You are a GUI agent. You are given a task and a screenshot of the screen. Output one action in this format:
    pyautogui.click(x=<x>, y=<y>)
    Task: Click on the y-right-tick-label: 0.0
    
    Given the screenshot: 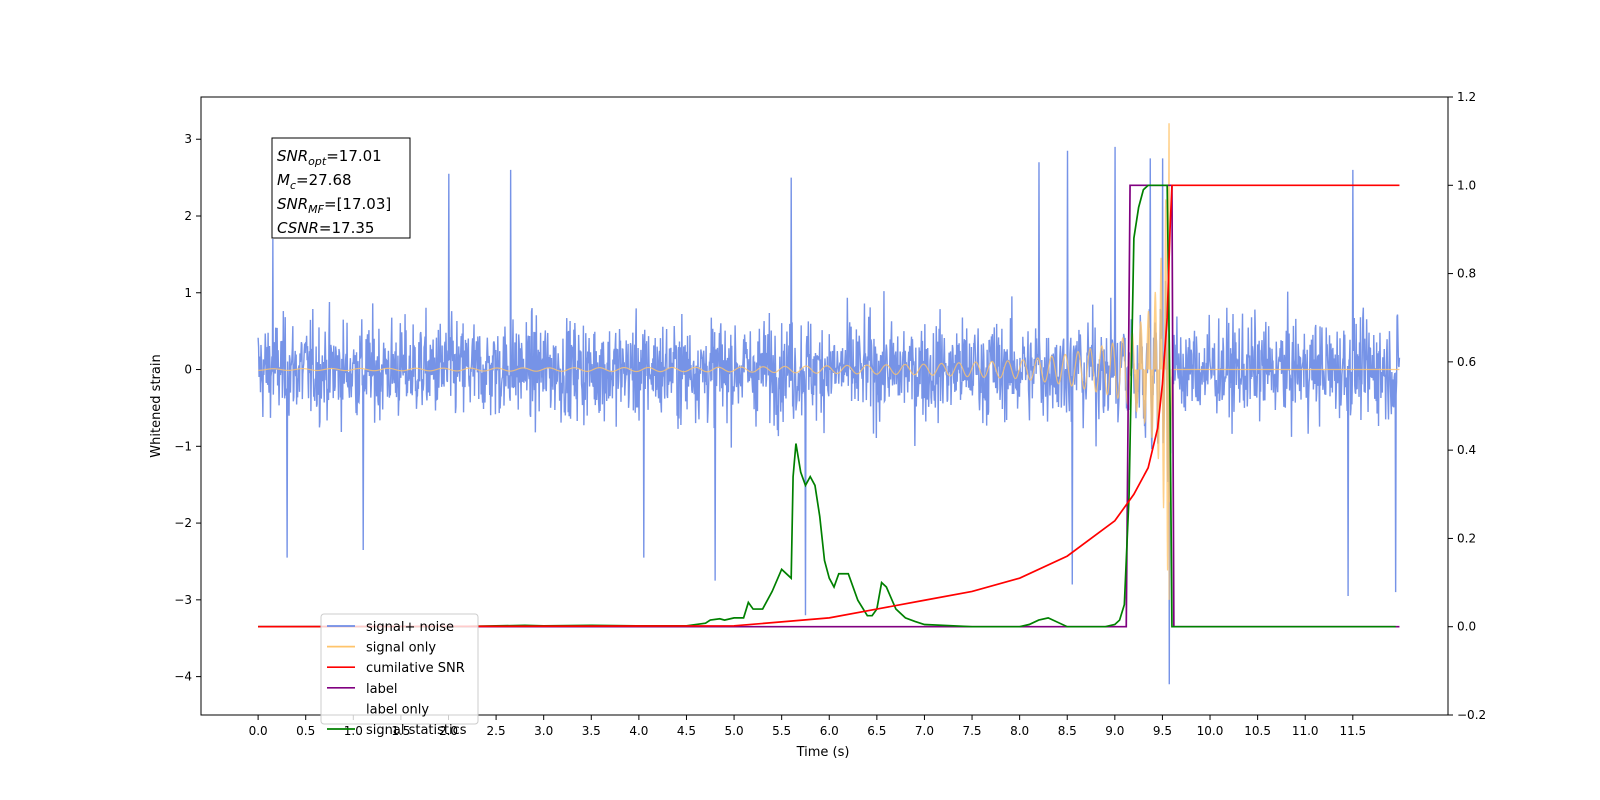 What is the action you would take?
    pyautogui.click(x=1466, y=627)
    